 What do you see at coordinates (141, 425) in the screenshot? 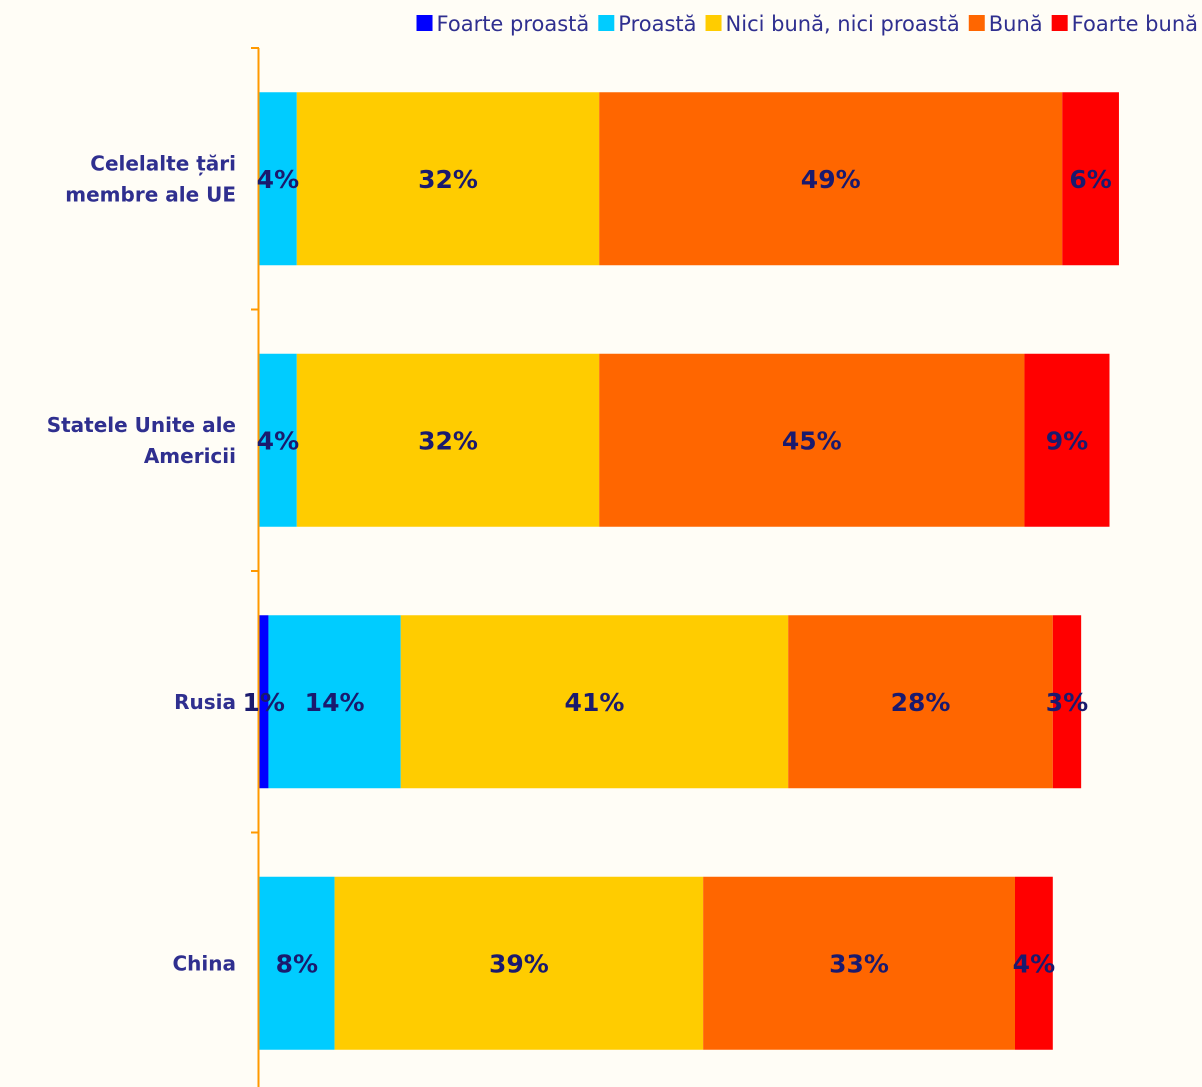
I see `category-label: Statele Unite ale` at bounding box center [141, 425].